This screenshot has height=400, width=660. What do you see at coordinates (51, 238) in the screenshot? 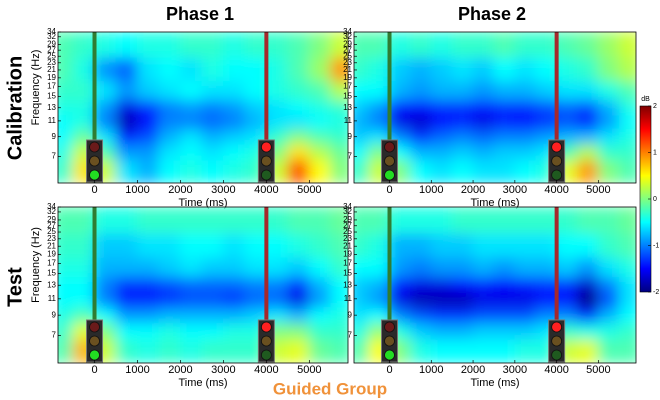
I see `y-tick-label: 23` at bounding box center [51, 238].